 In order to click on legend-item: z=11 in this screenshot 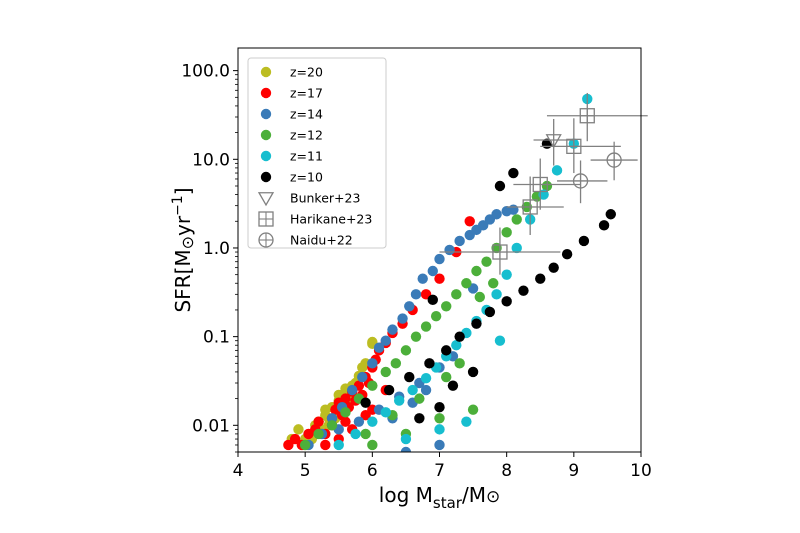, I will do `click(291, 156)`.